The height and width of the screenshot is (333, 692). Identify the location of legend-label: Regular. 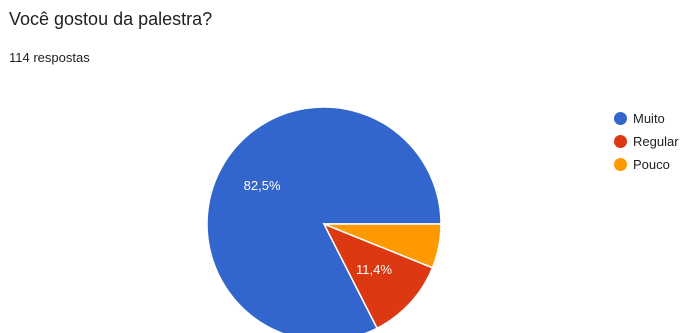
(656, 141).